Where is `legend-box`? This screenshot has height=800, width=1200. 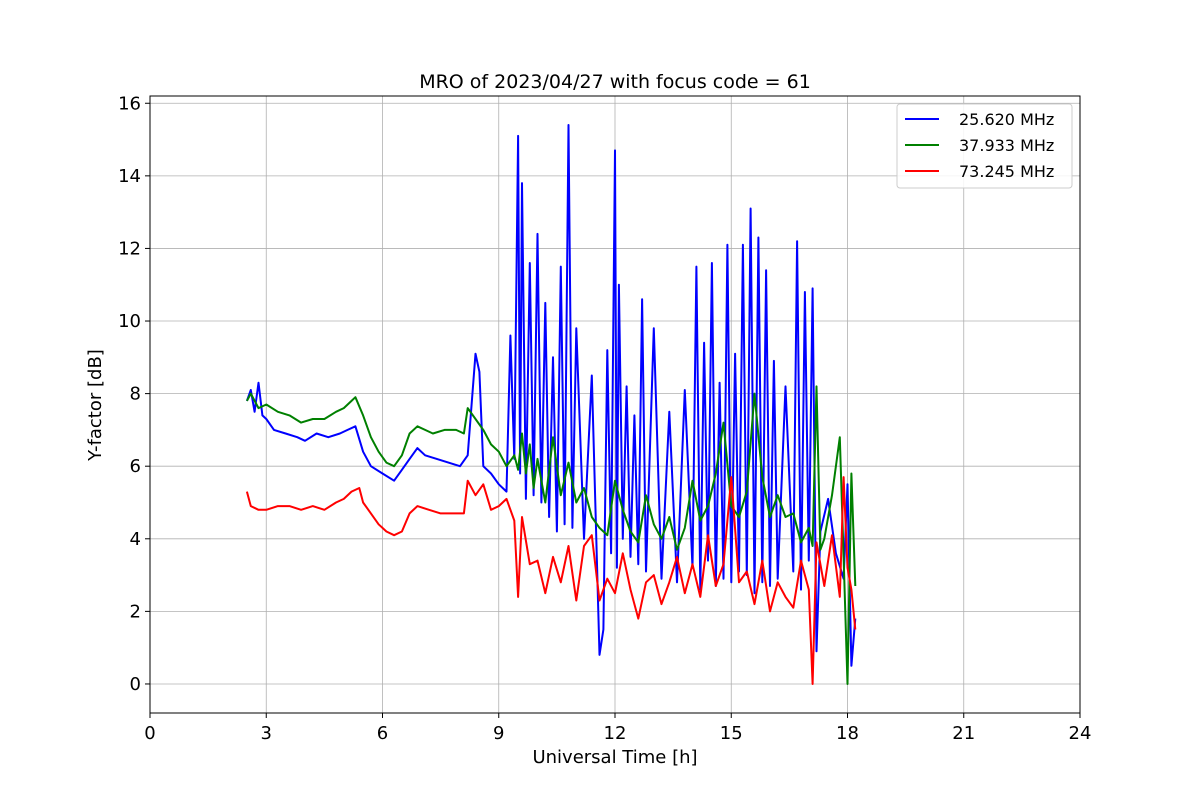 legend-box is located at coordinates (984, 146).